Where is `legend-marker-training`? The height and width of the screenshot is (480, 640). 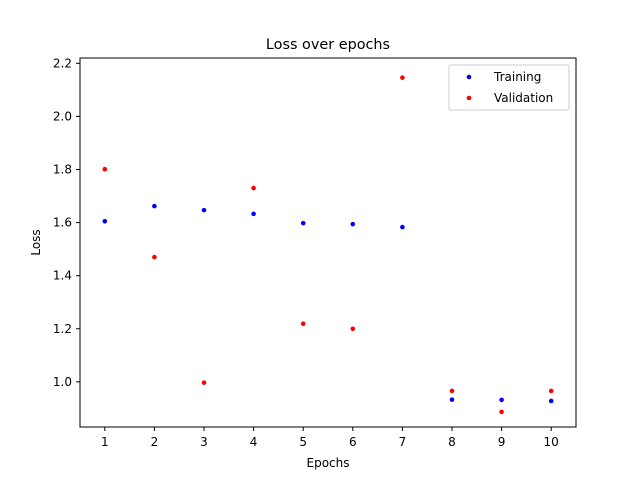
legend-marker-training is located at coordinates (469, 77).